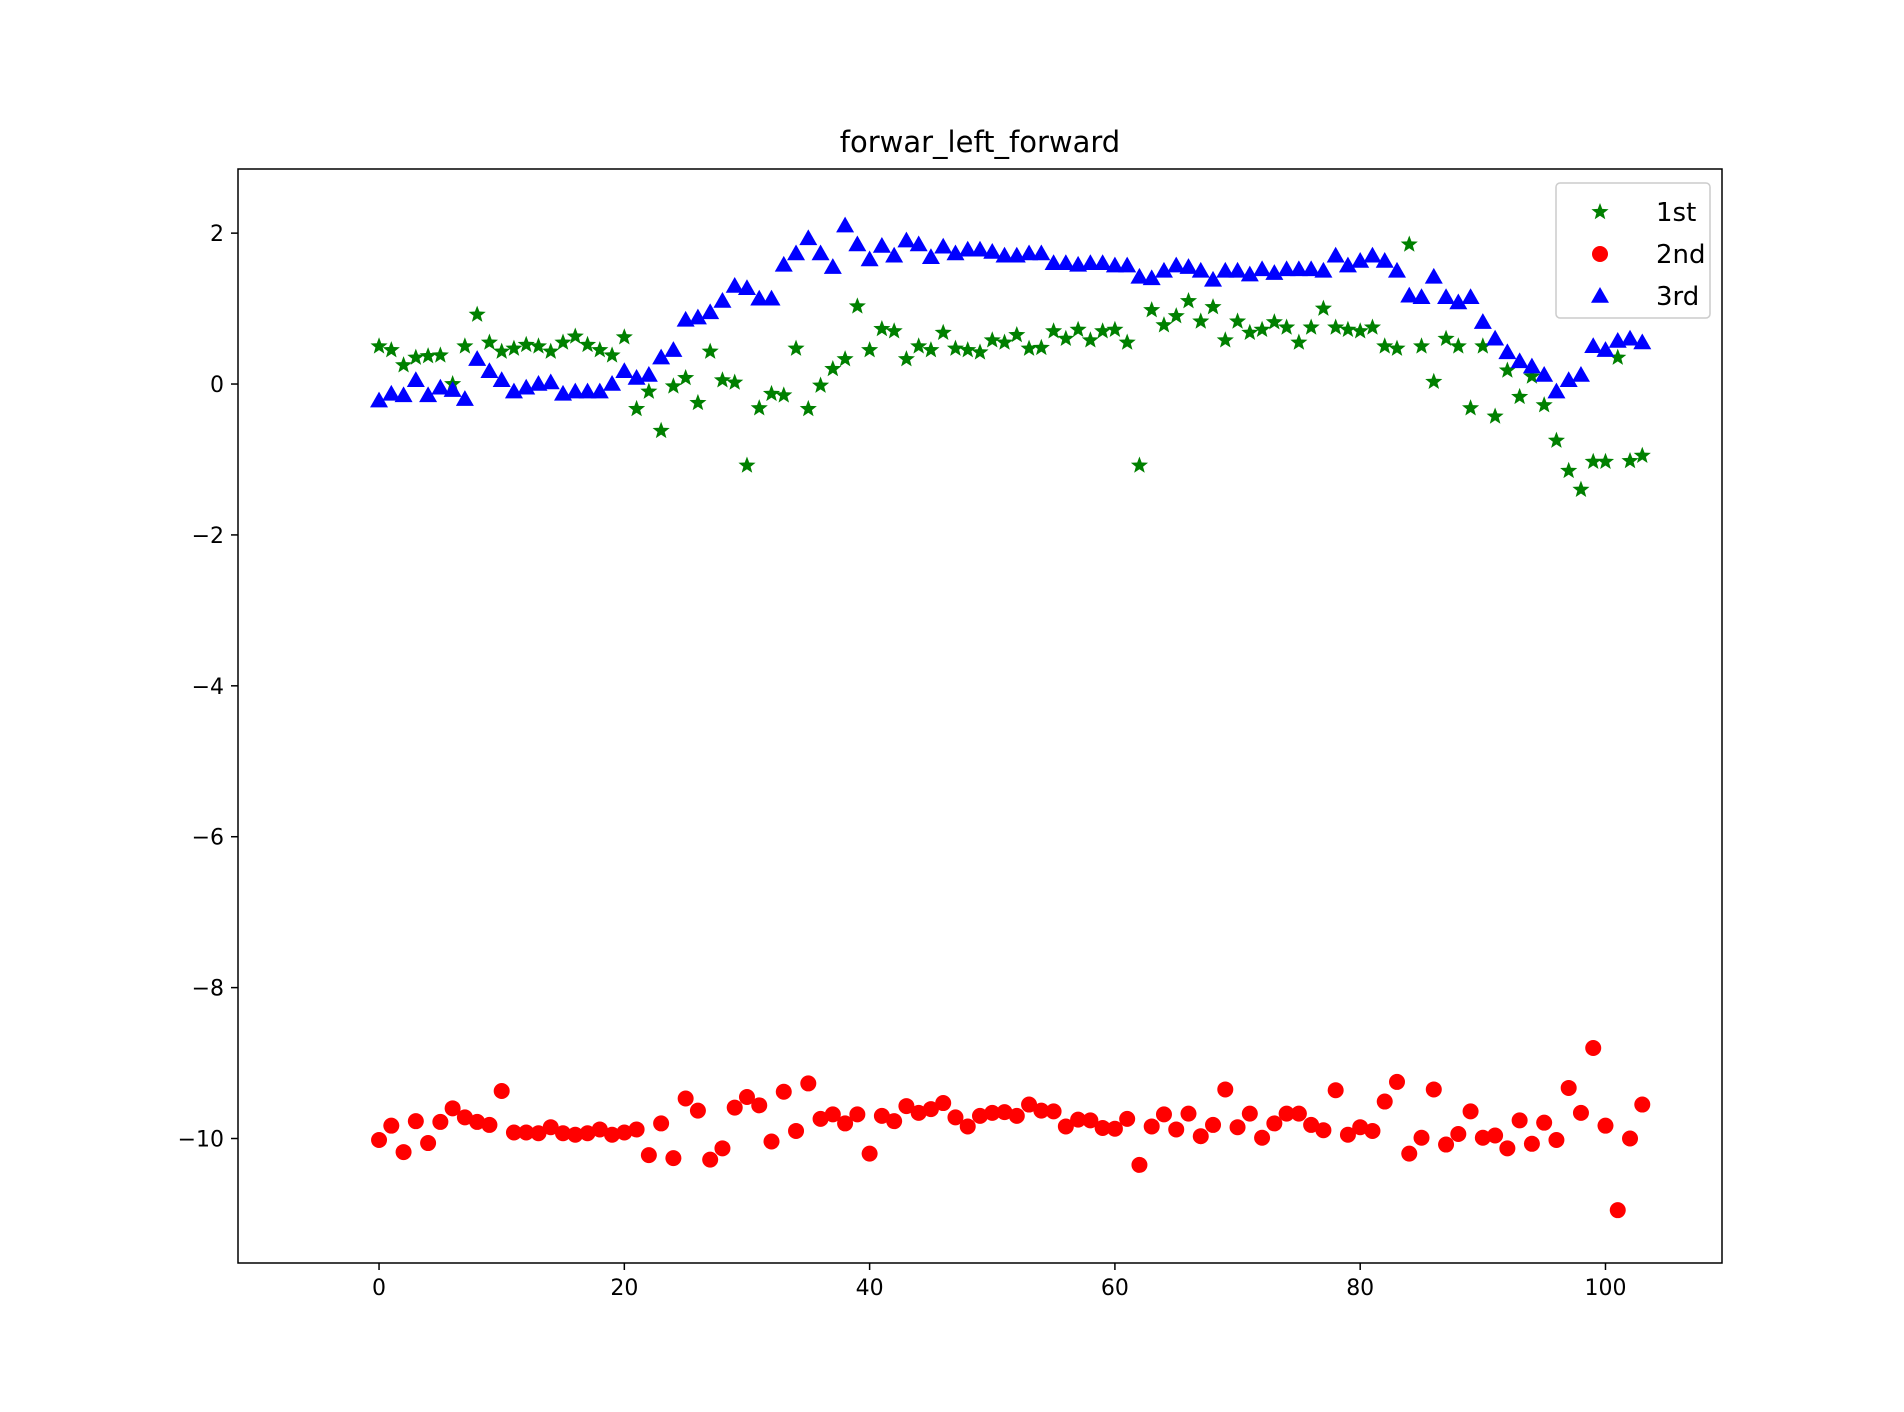  Describe the element at coordinates (1643, 213) in the screenshot. I see `legend-item-1st: 1st` at that location.